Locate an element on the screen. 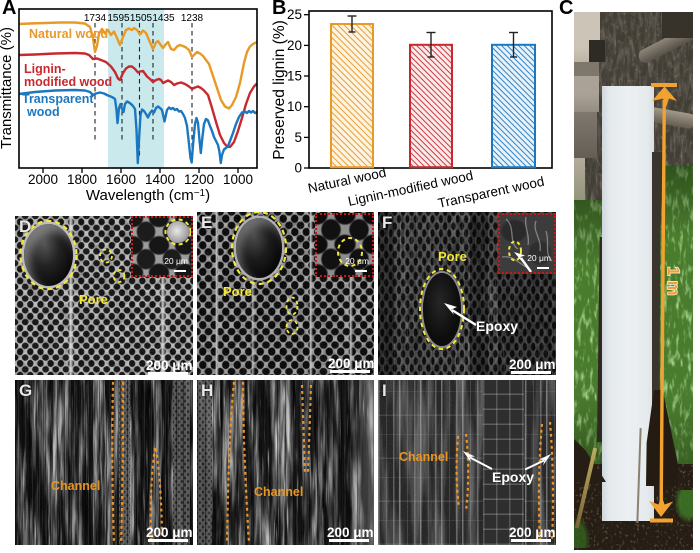 The width and height of the screenshot is (700, 553). svg-text: 0 is located at coordinates (298, 168).